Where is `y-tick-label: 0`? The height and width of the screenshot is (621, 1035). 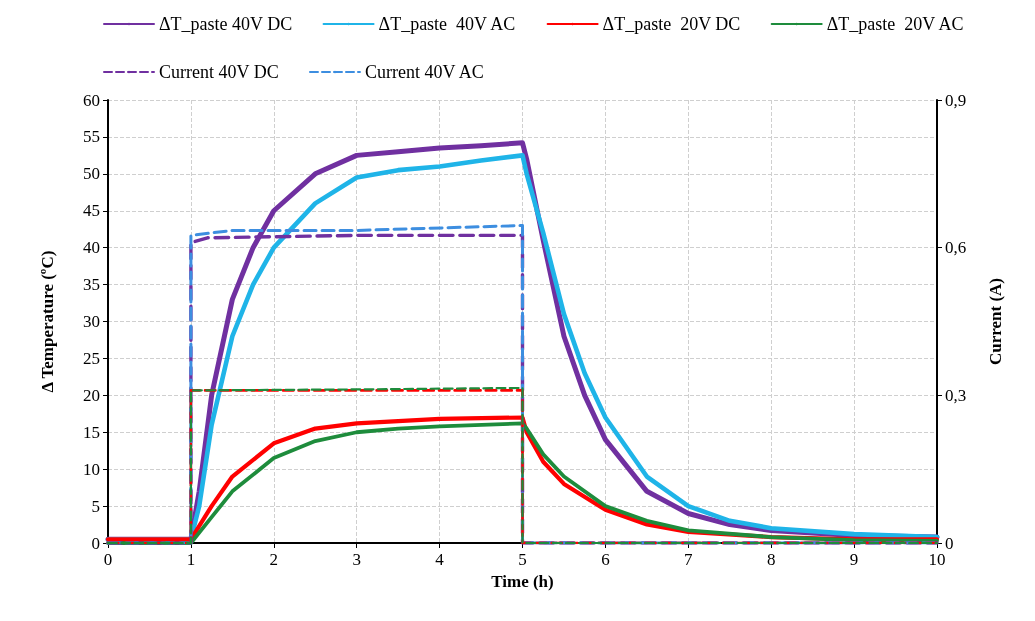
y-tick-label: 0 is located at coordinates (95, 543).